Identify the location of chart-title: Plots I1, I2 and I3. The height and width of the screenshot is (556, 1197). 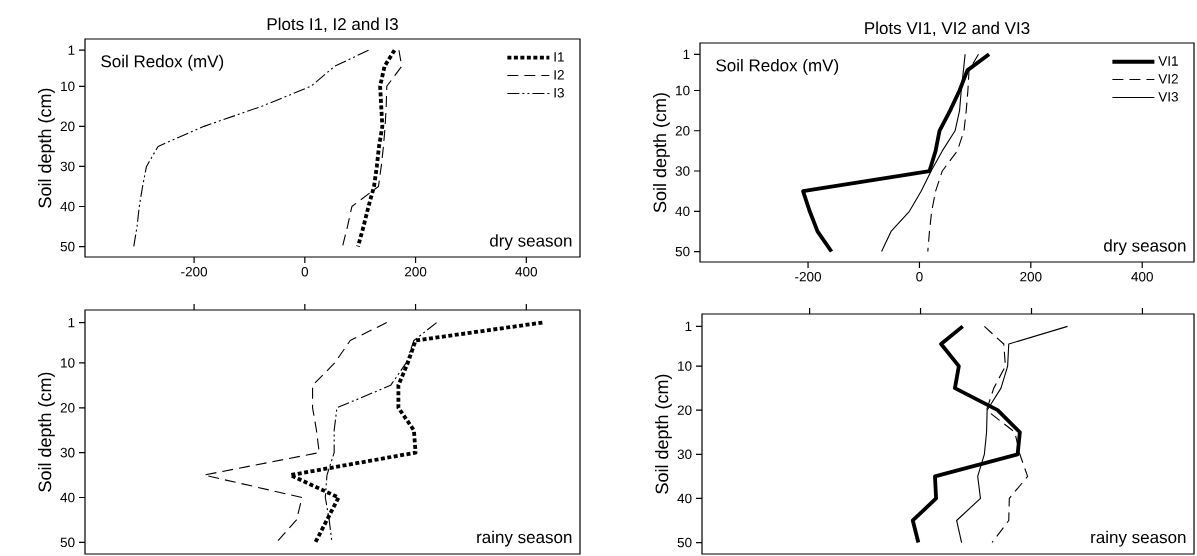
(332, 25).